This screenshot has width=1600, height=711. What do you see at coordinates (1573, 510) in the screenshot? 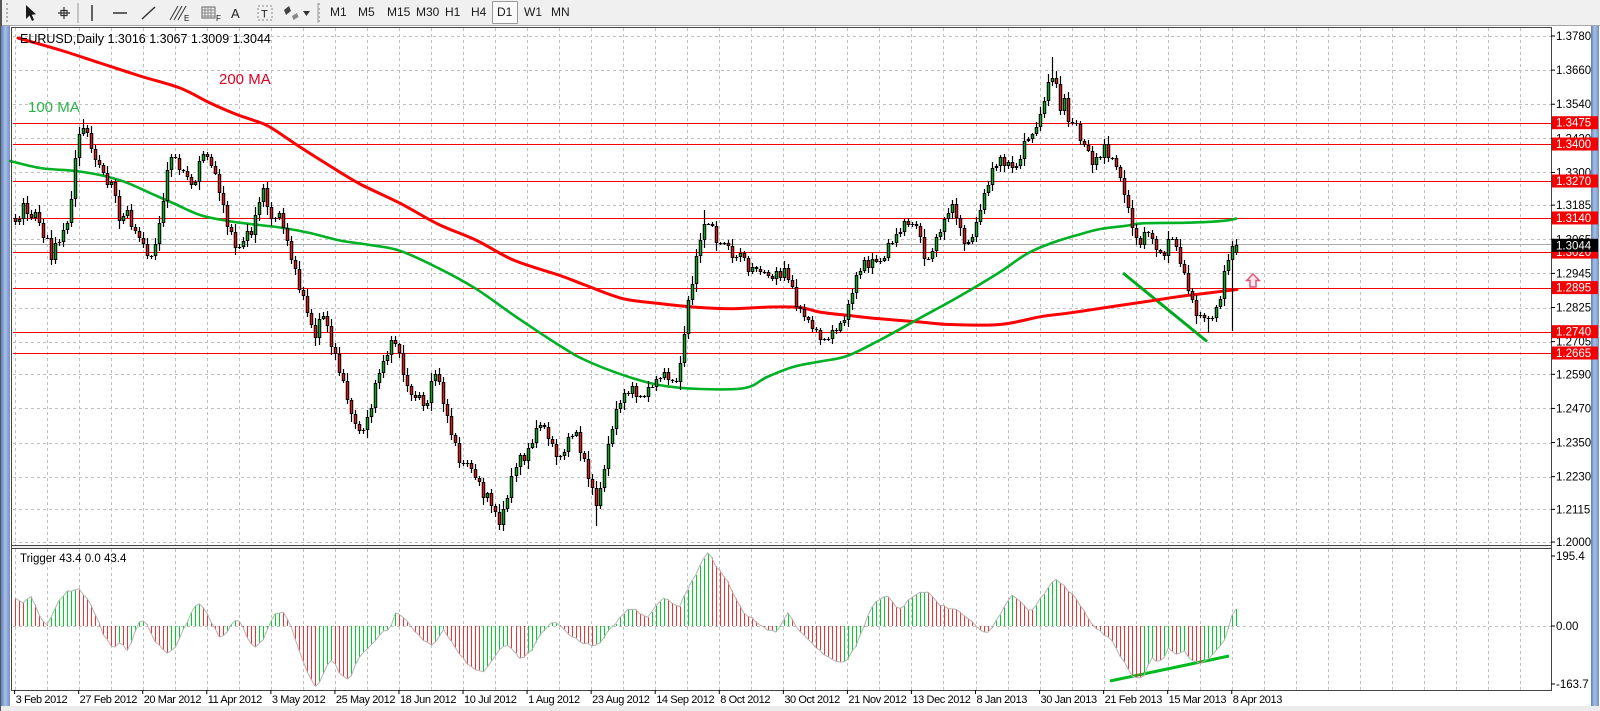
I see `svg-text: 1.2115` at bounding box center [1573, 510].